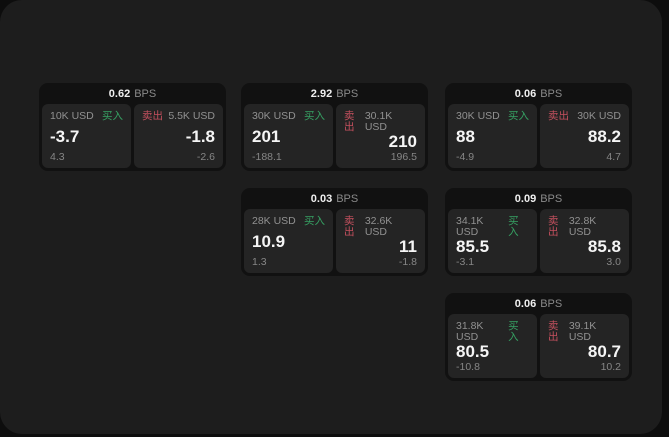 Image resolution: width=669 pixels, height=437 pixels. I want to click on sell-panel: 卖出 39.1K USD 80.7 10.2, so click(584, 346).